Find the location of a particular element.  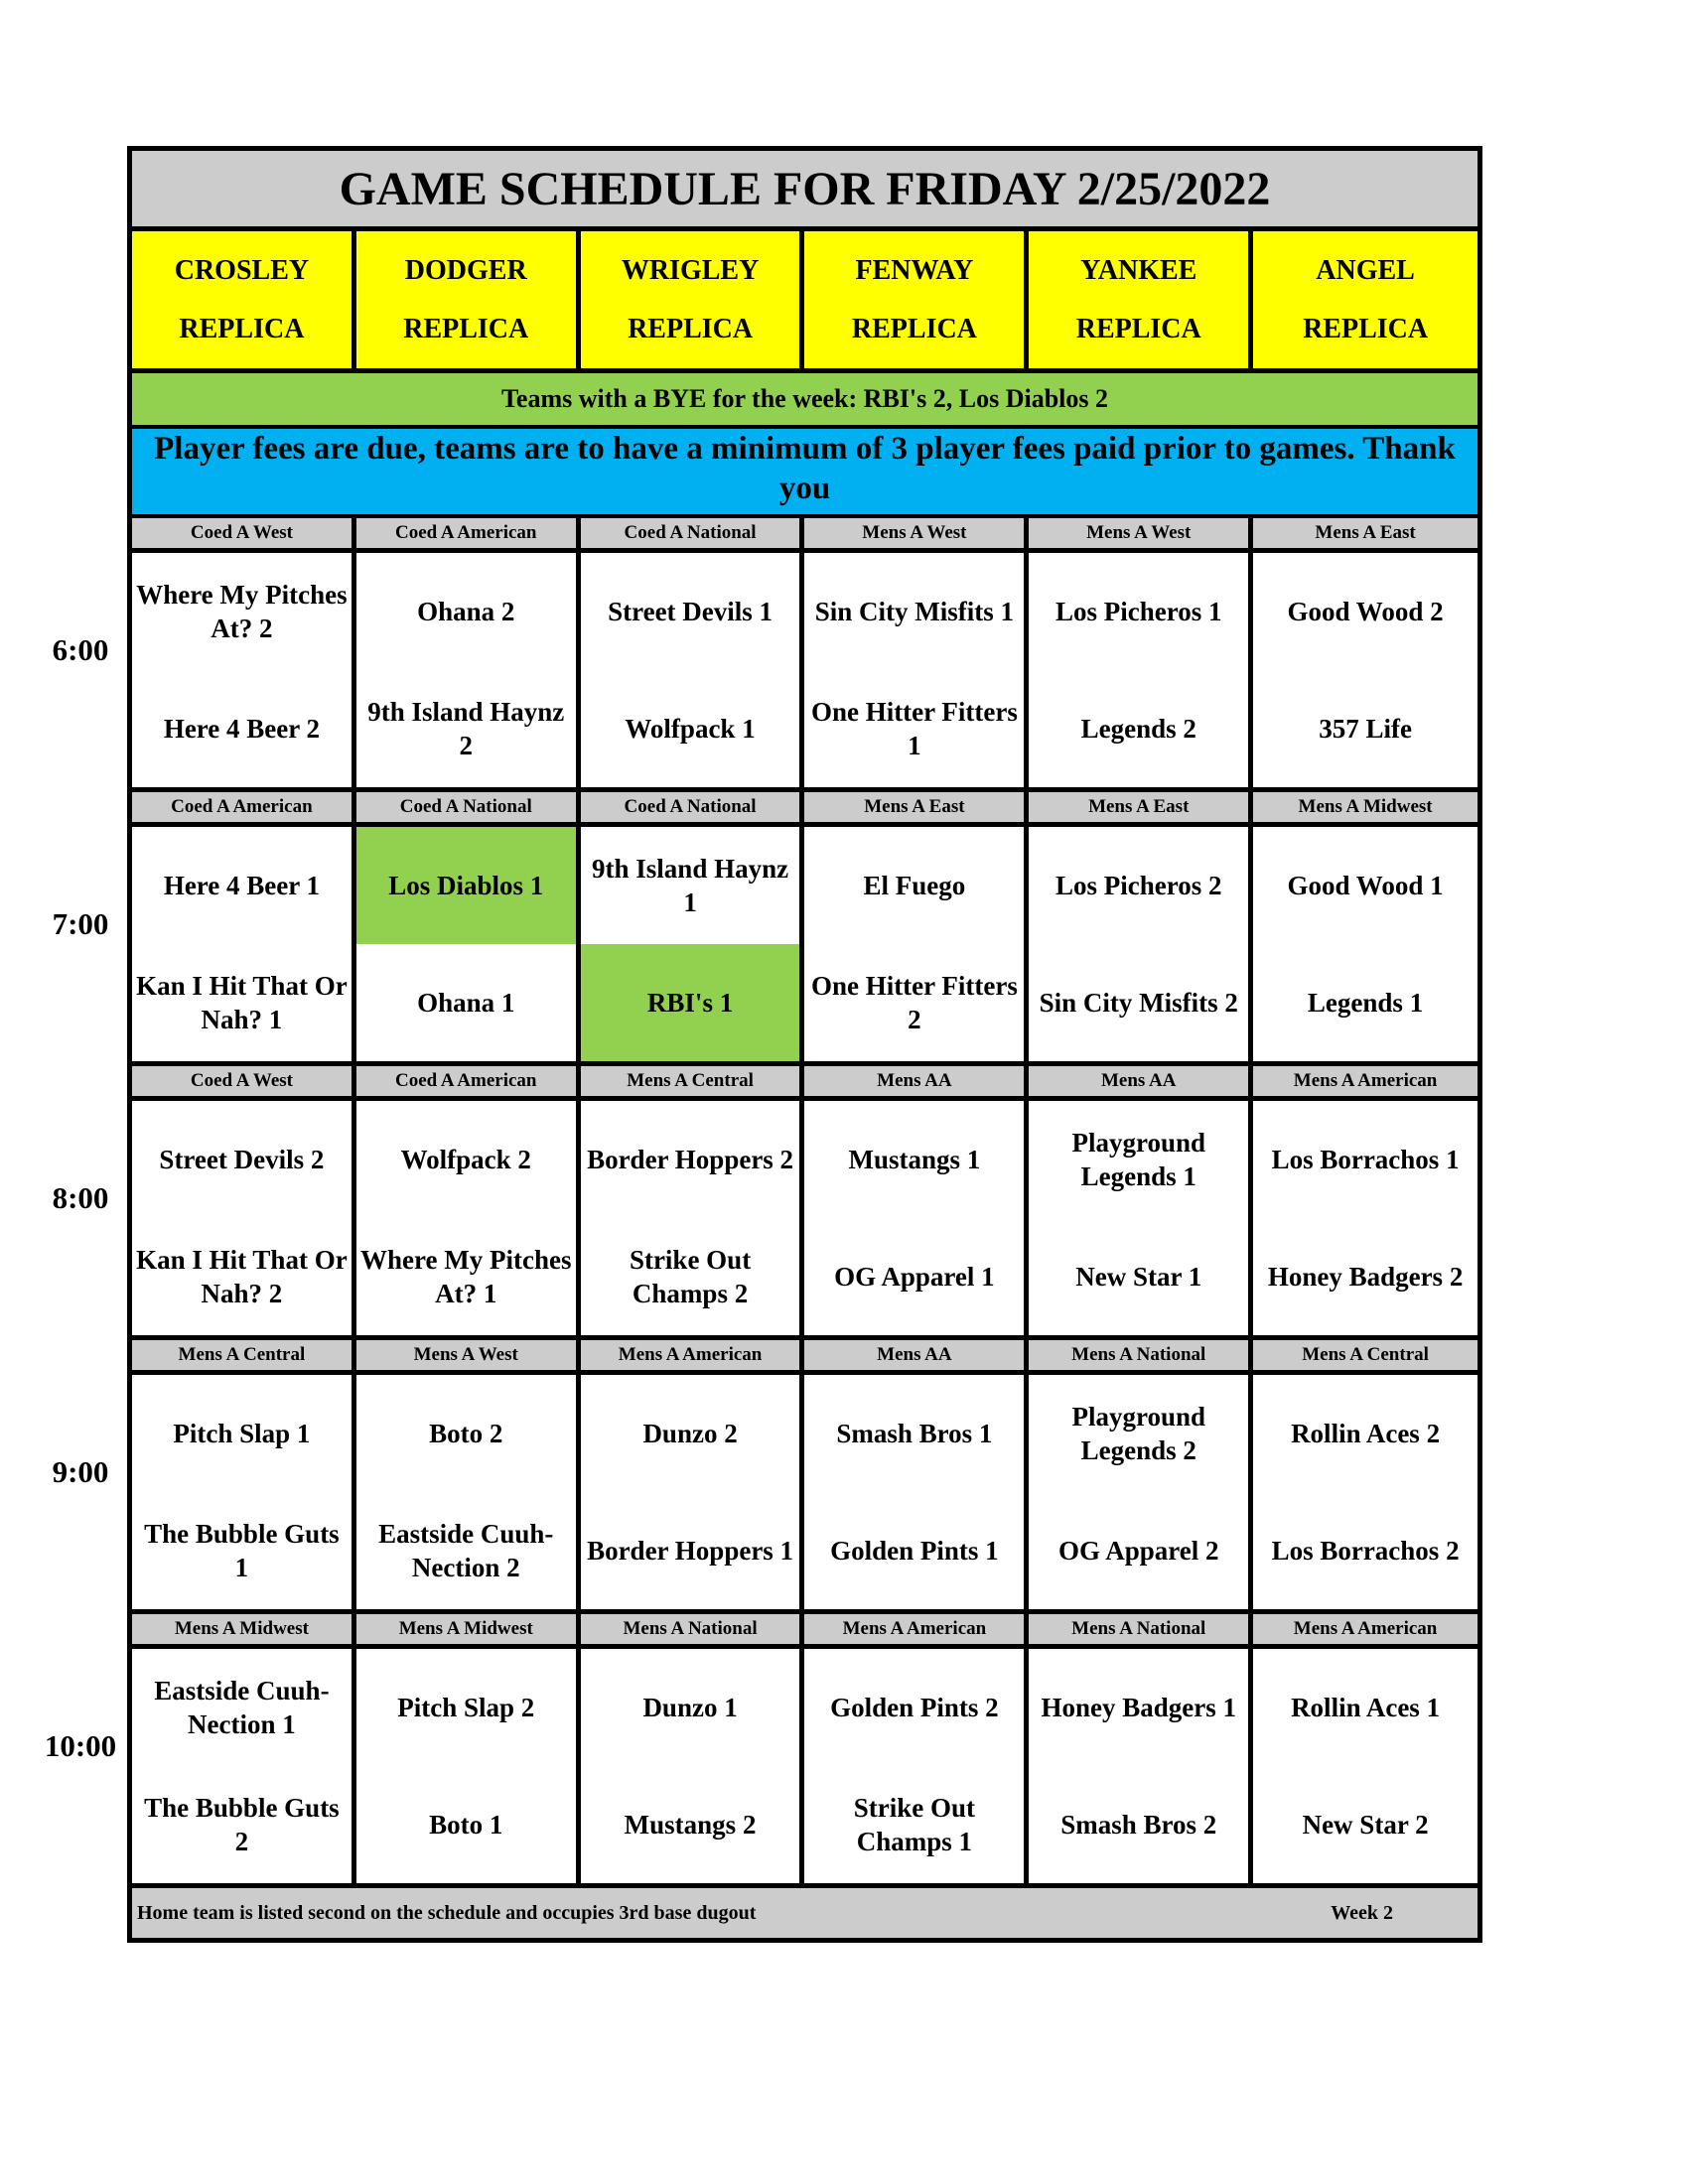

home-team: Boto 1 is located at coordinates (466, 1825).